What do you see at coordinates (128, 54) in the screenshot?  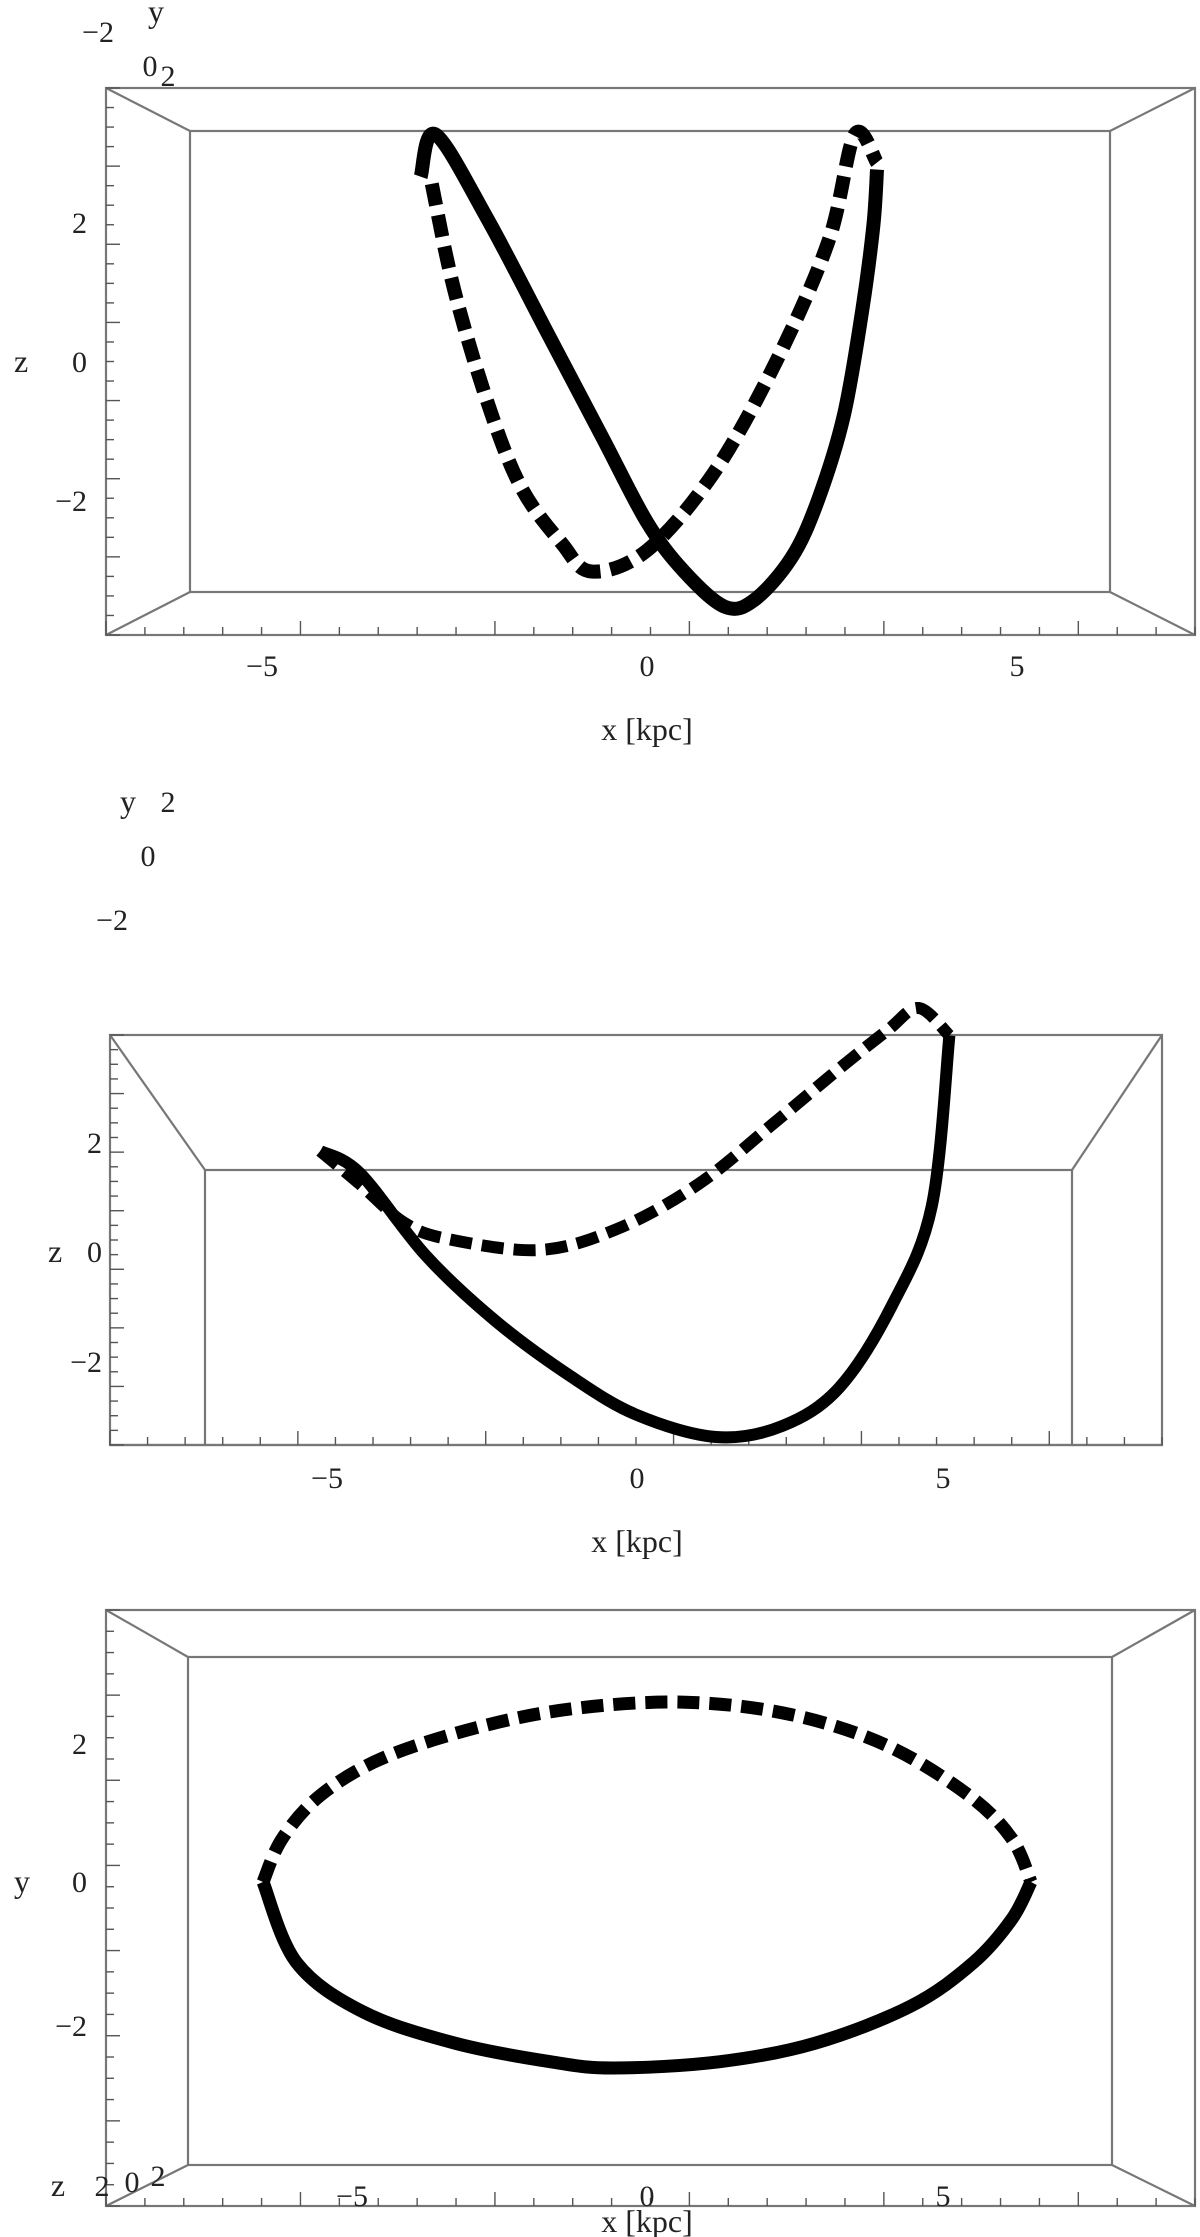 I see `depth-tick-labels: −2 0 2` at bounding box center [128, 54].